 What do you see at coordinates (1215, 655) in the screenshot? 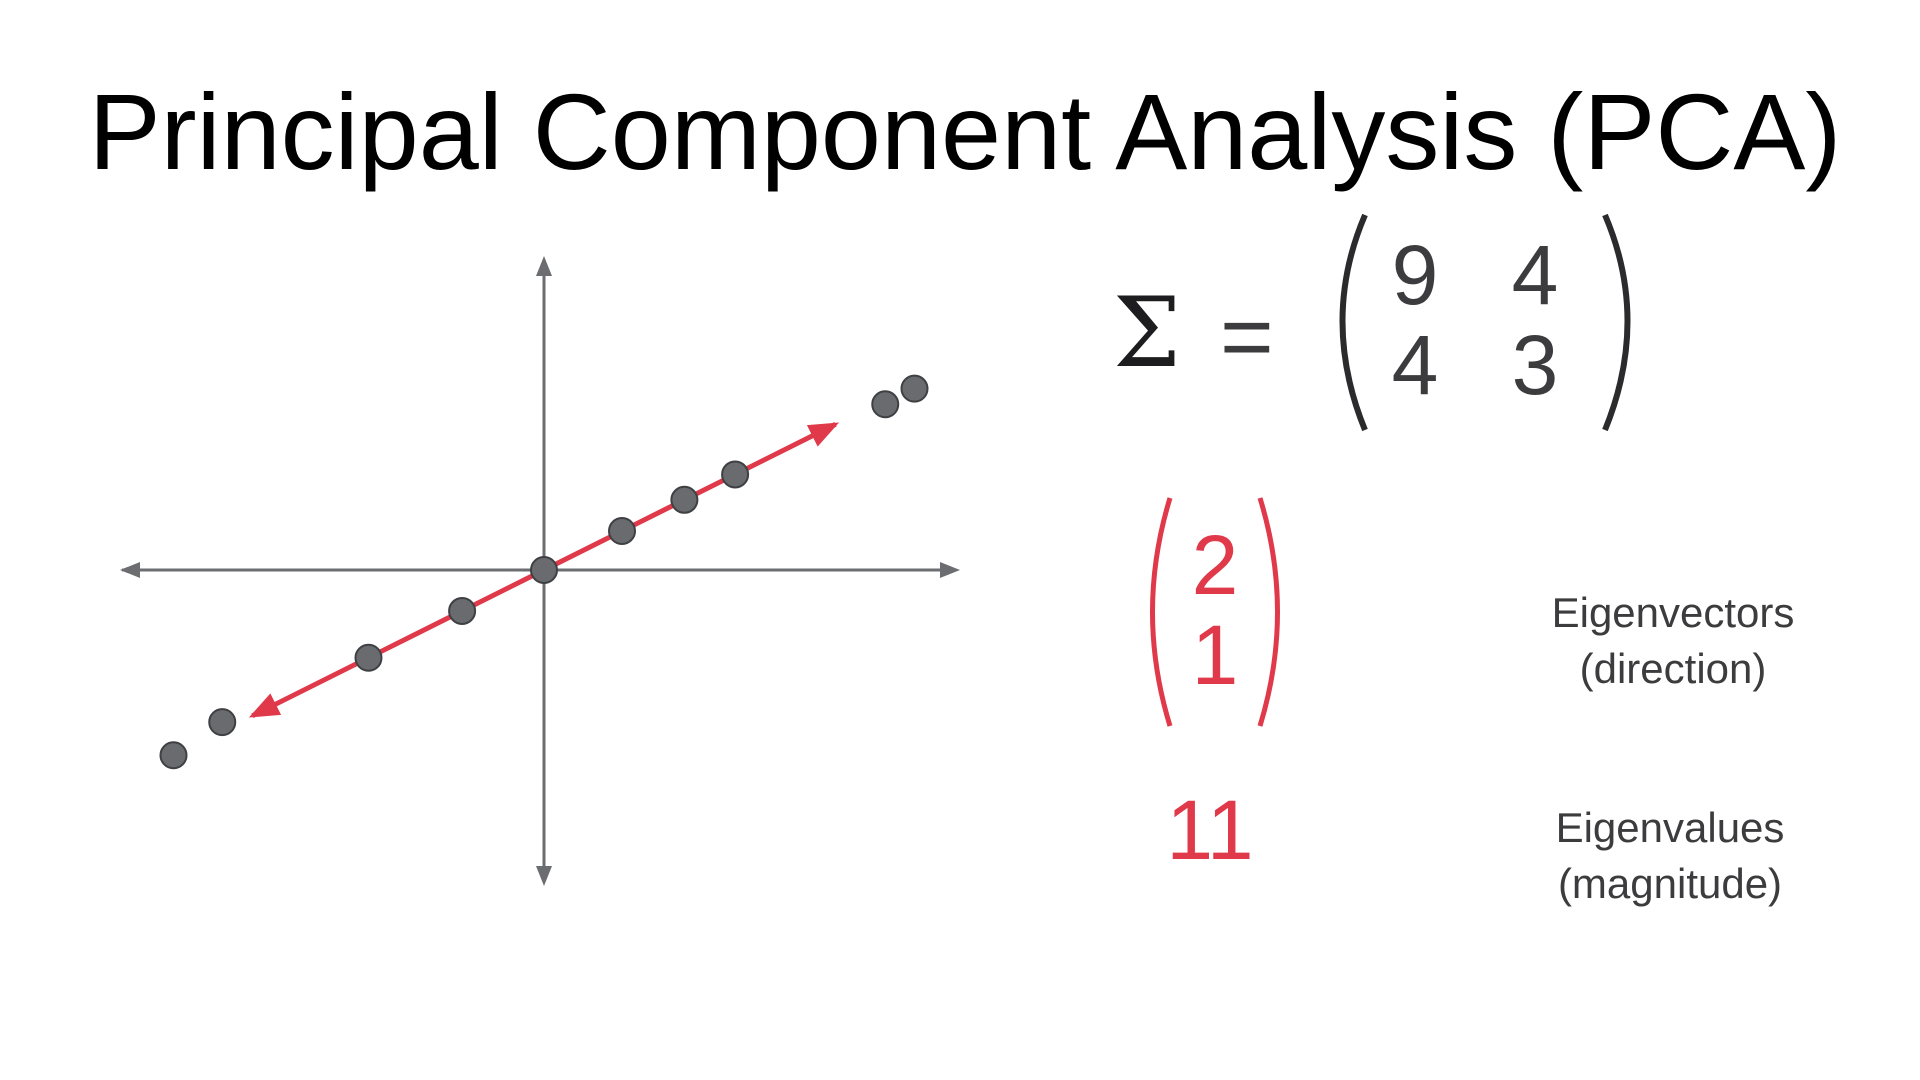
I see `eigenvector-y: 1` at bounding box center [1215, 655].